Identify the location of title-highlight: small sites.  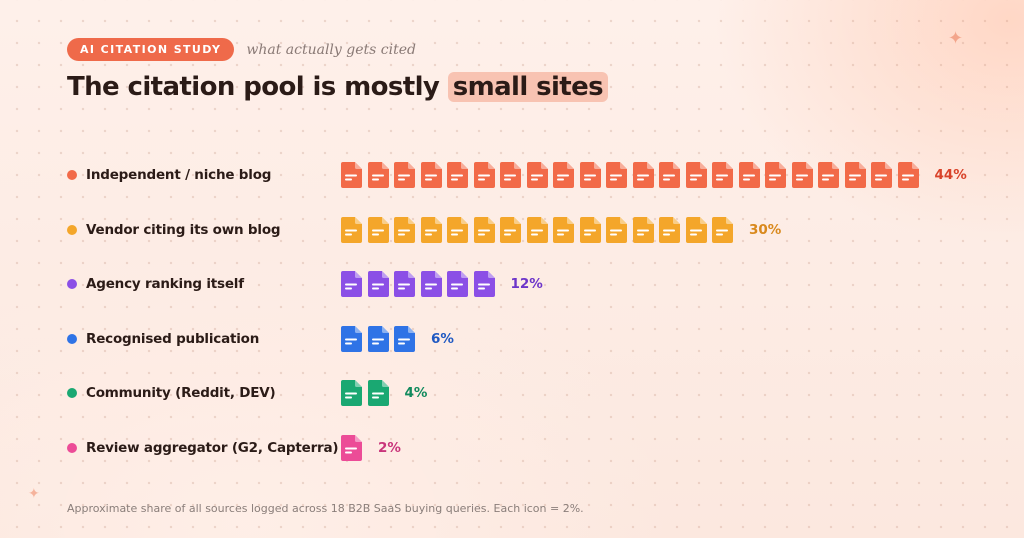
(528, 87).